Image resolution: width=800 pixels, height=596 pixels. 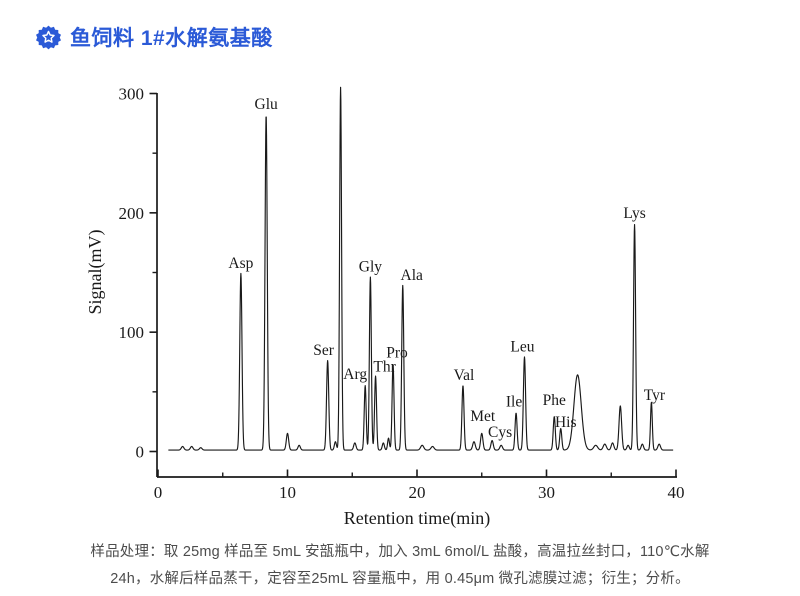 What do you see at coordinates (554, 400) in the screenshot?
I see `peak-label-phe: Phe` at bounding box center [554, 400].